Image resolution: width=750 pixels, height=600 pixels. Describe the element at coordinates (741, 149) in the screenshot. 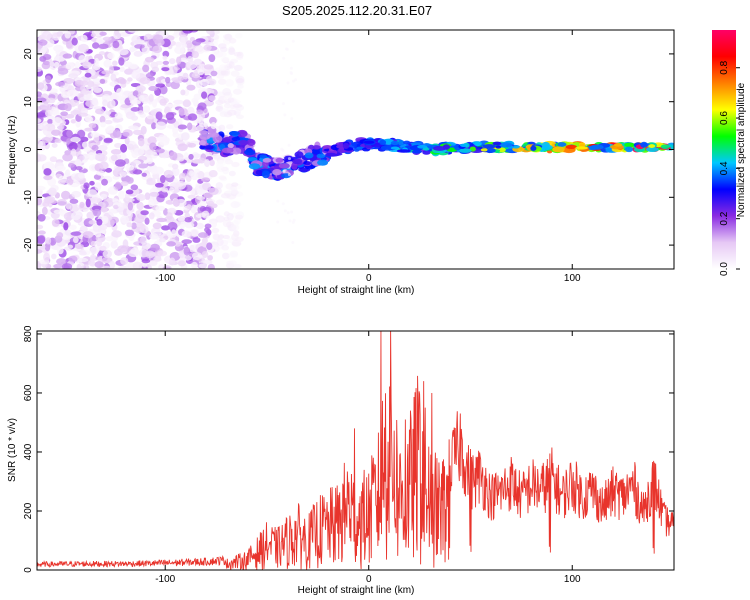

I see `colorbar-label: Normalized spectral amplitude` at that location.